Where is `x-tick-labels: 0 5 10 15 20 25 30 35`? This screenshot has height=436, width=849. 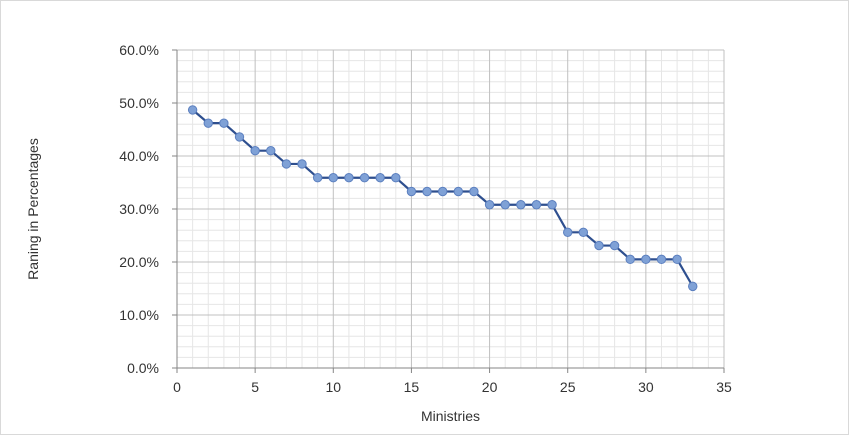
x-tick-labels: 0 5 10 15 20 25 30 35 is located at coordinates (452, 387).